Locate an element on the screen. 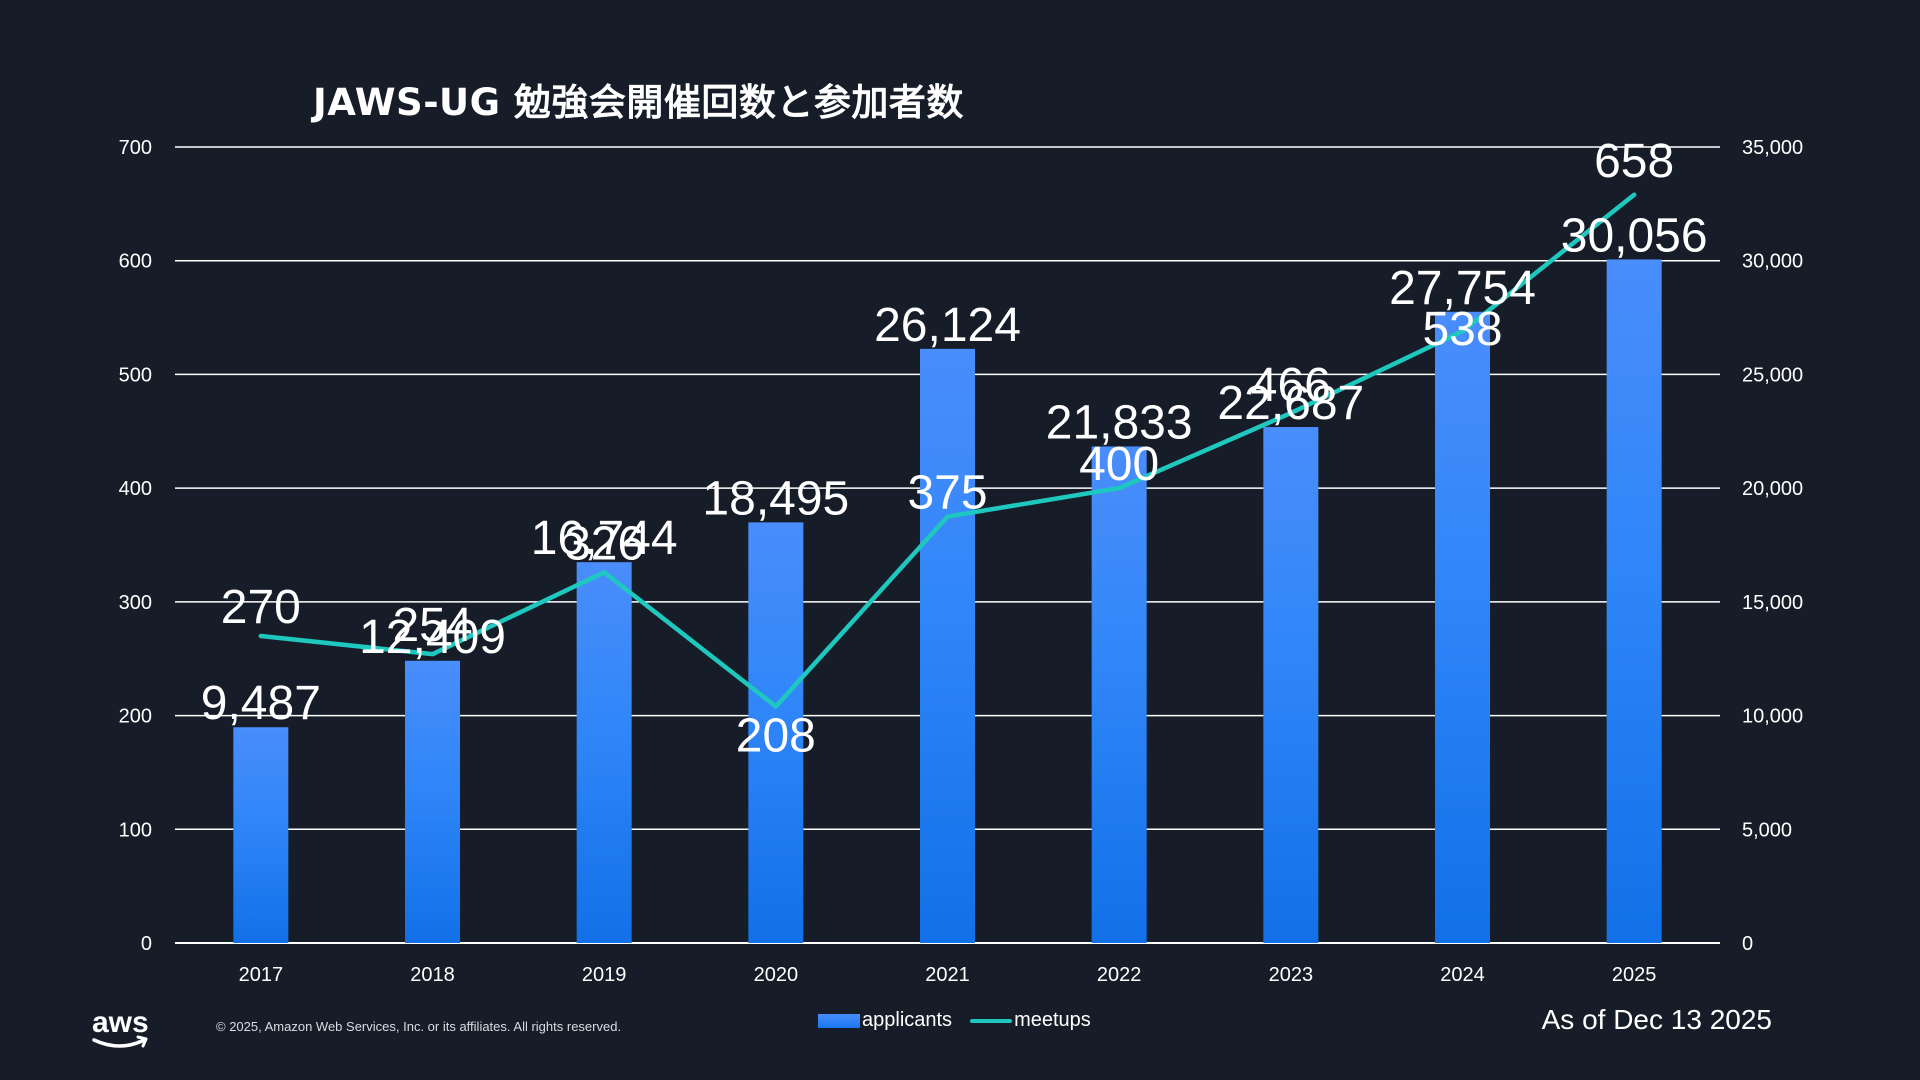 This screenshot has height=1080, width=1920. y-left-tick-label: 200 is located at coordinates (135, 717).